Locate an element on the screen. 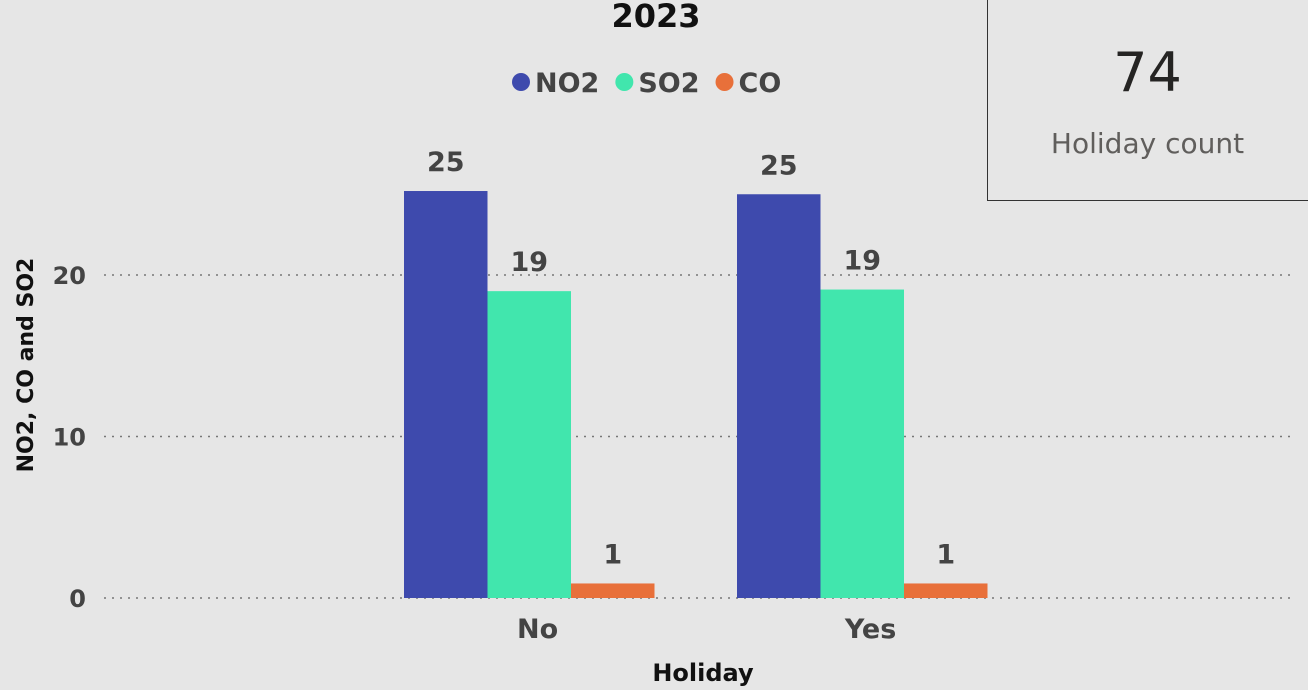 Image resolution: width=1308 pixels, height=690 pixels. legend-label-co: CO is located at coordinates (760, 83).